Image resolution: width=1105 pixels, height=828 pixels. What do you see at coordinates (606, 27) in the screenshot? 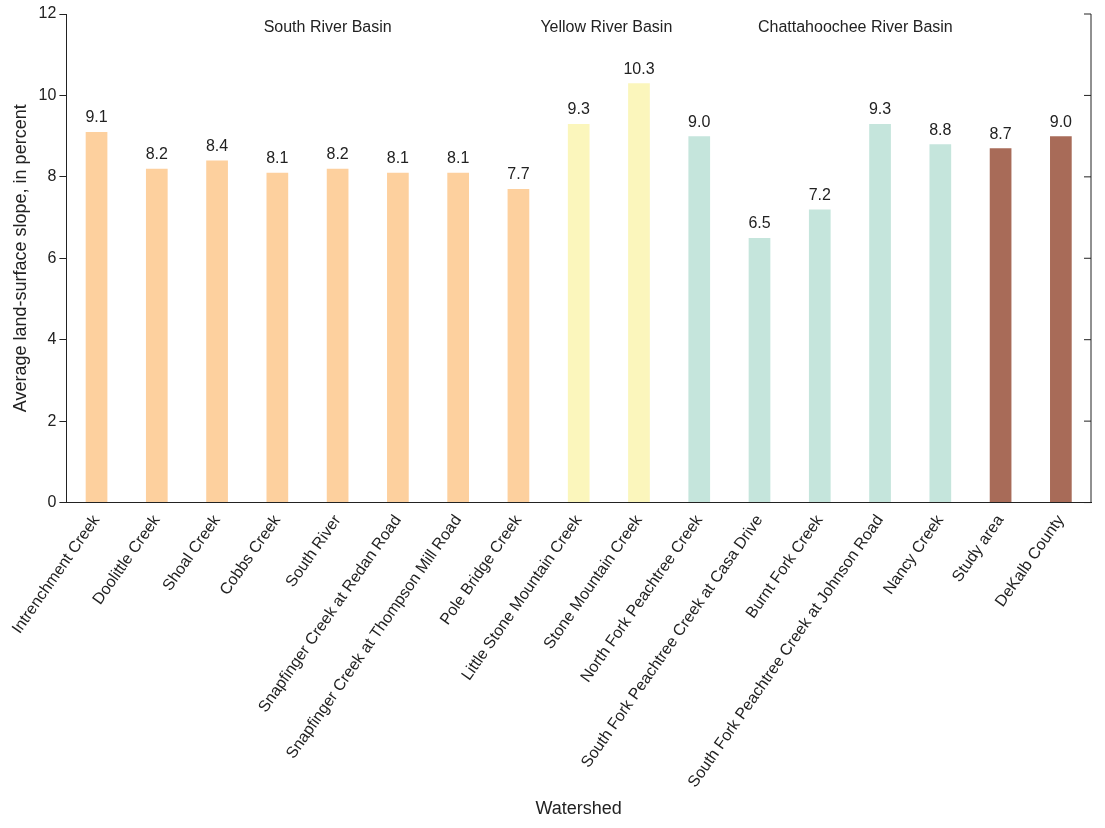
I see `annotation: Yellow River Basin` at bounding box center [606, 27].